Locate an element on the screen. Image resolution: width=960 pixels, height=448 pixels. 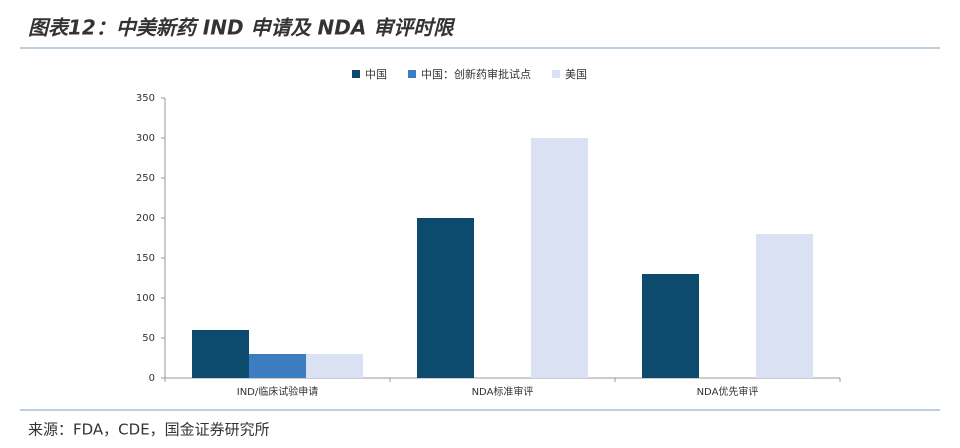
y-tick-label: 350 is located at coordinates (145, 98).